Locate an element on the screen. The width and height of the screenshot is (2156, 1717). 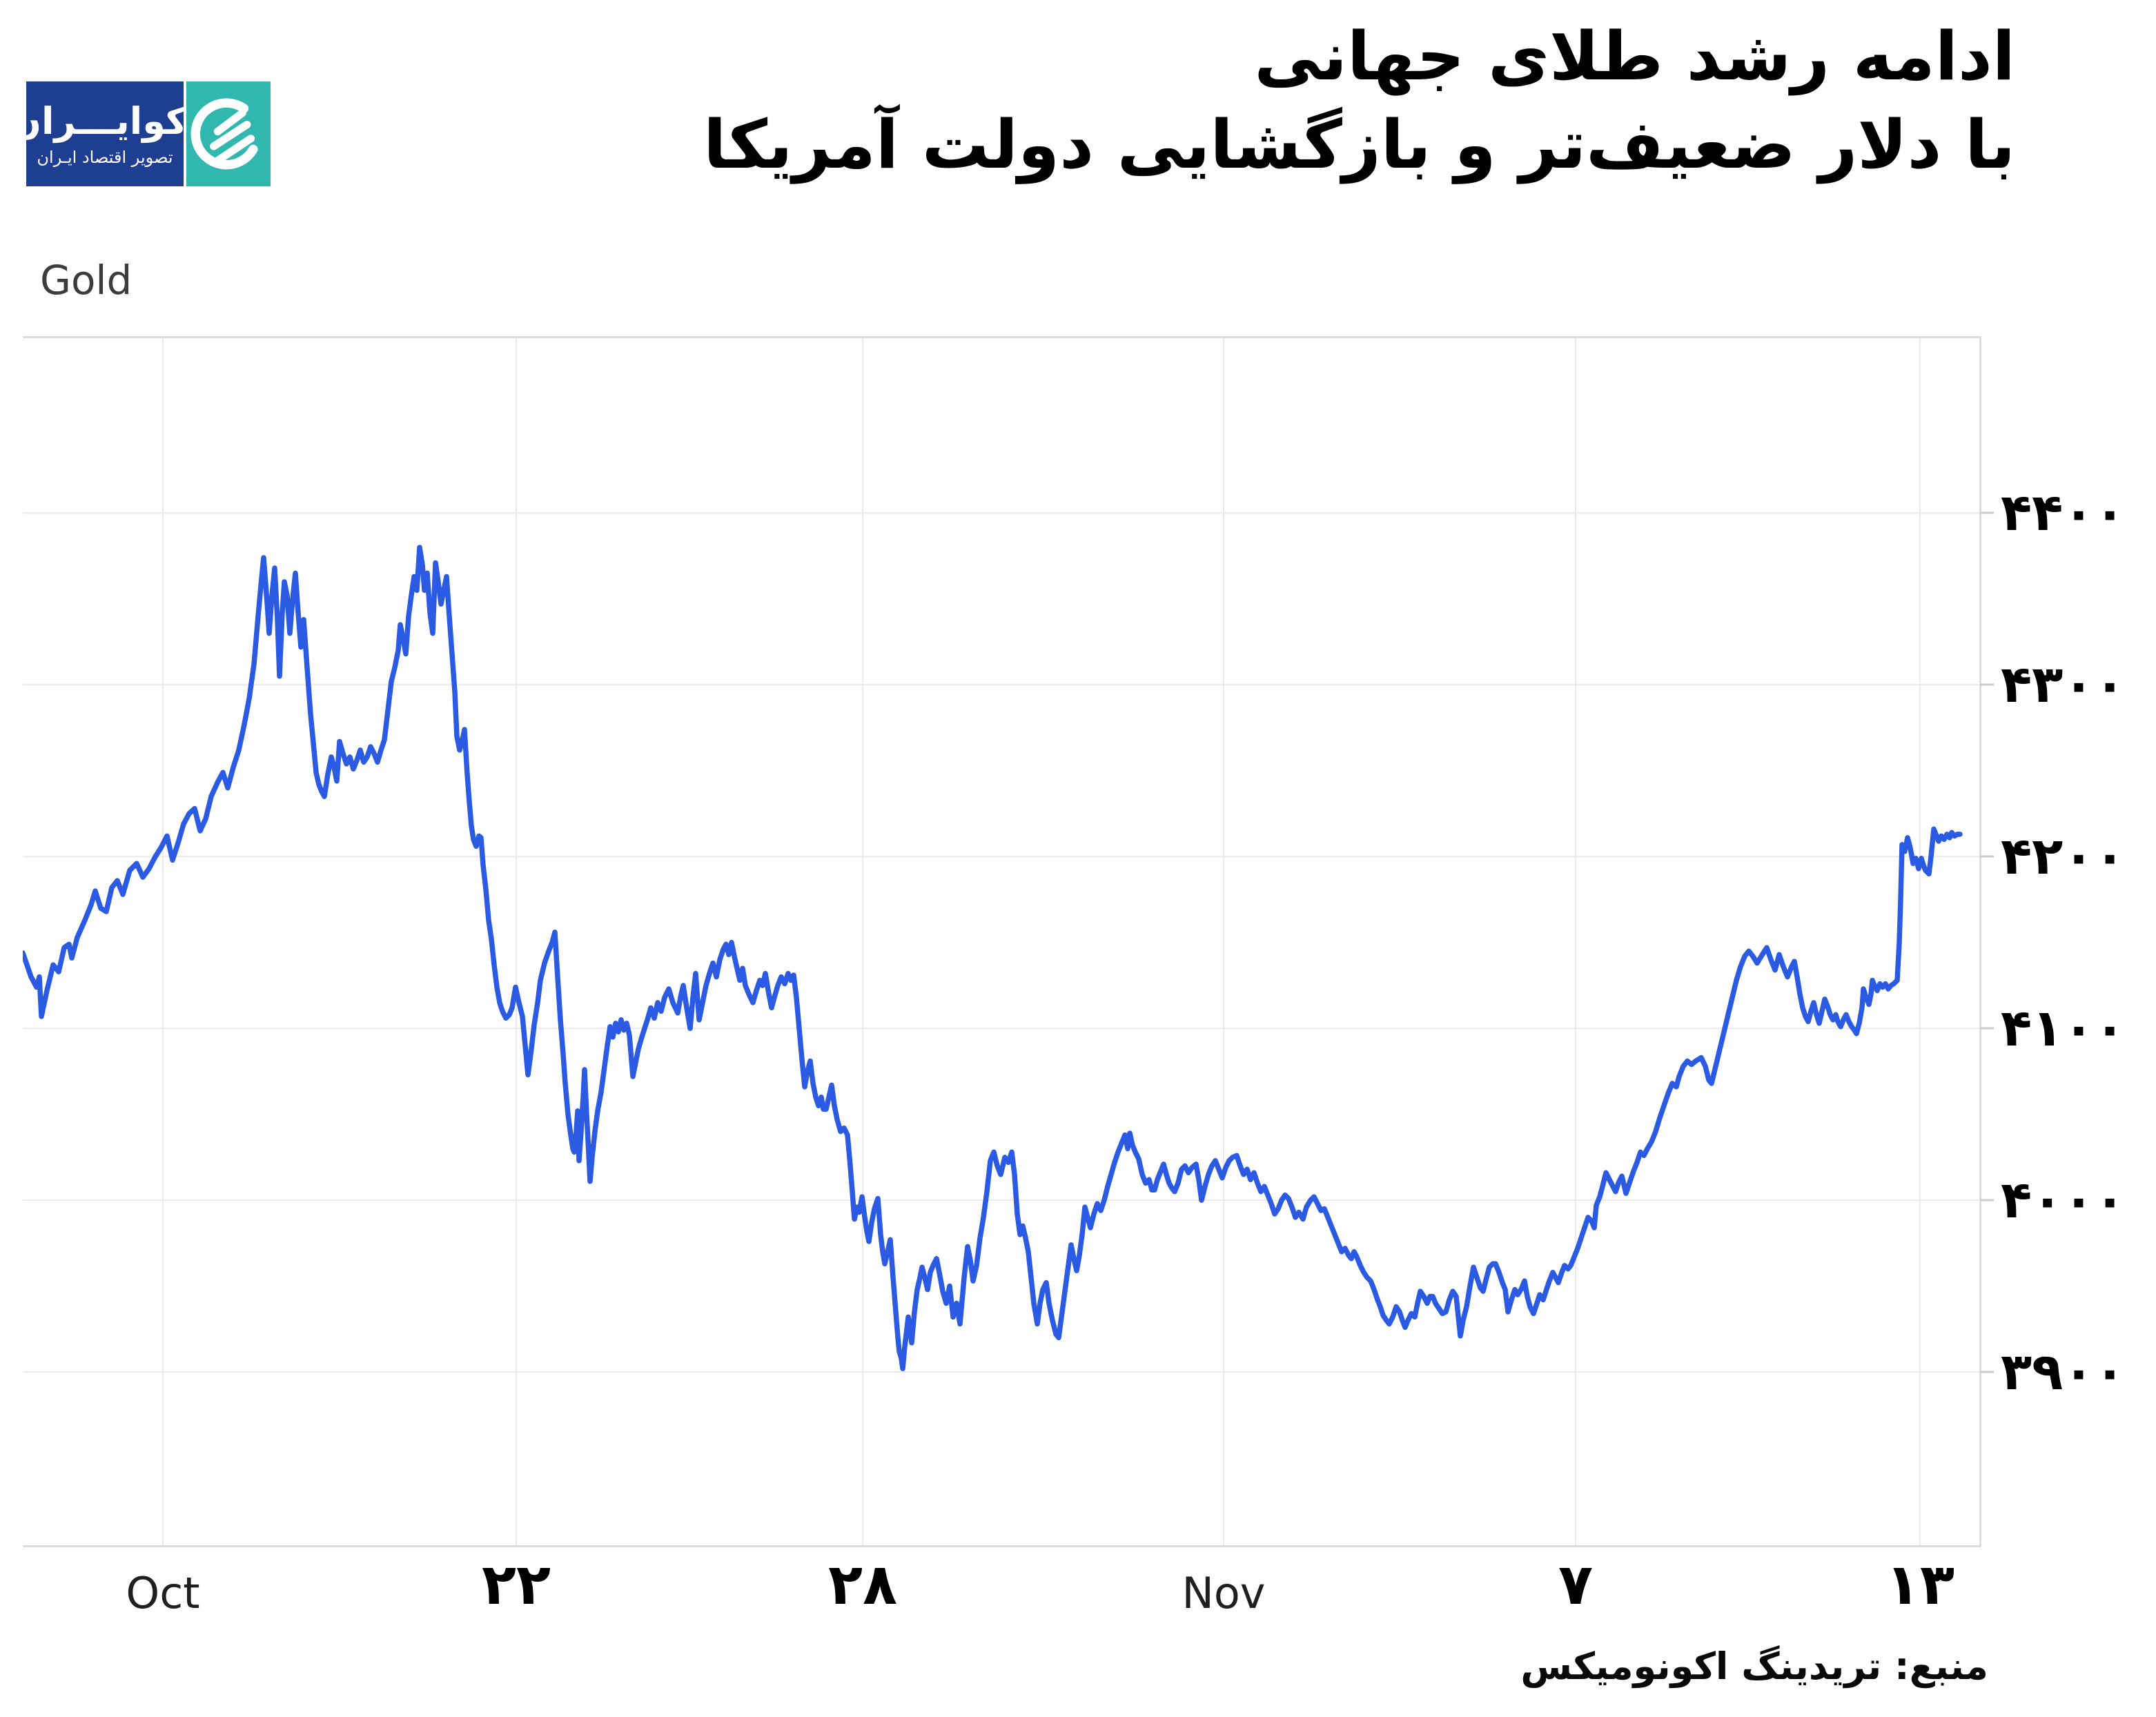
title-line-1: ادامه رشد طلای جهانی is located at coordinates (1634, 56).